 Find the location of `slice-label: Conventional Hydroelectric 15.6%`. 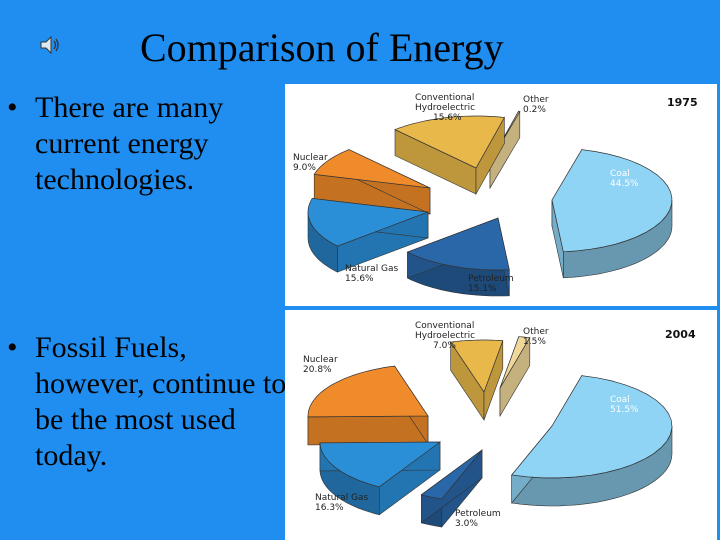

slice-label: Conventional Hydroelectric 15.6% is located at coordinates (445, 108).